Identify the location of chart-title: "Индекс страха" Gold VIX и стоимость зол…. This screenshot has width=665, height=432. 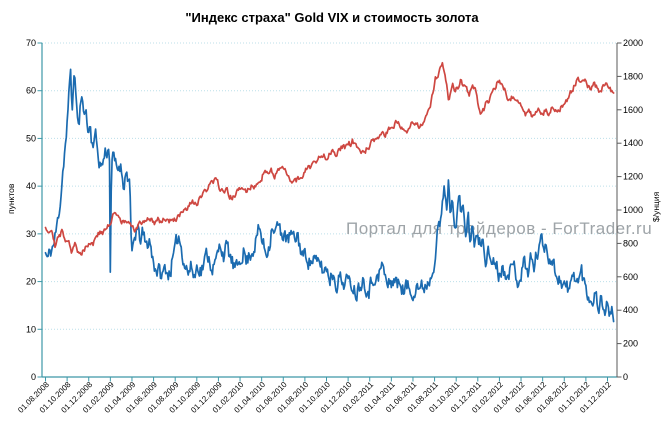
(332, 17).